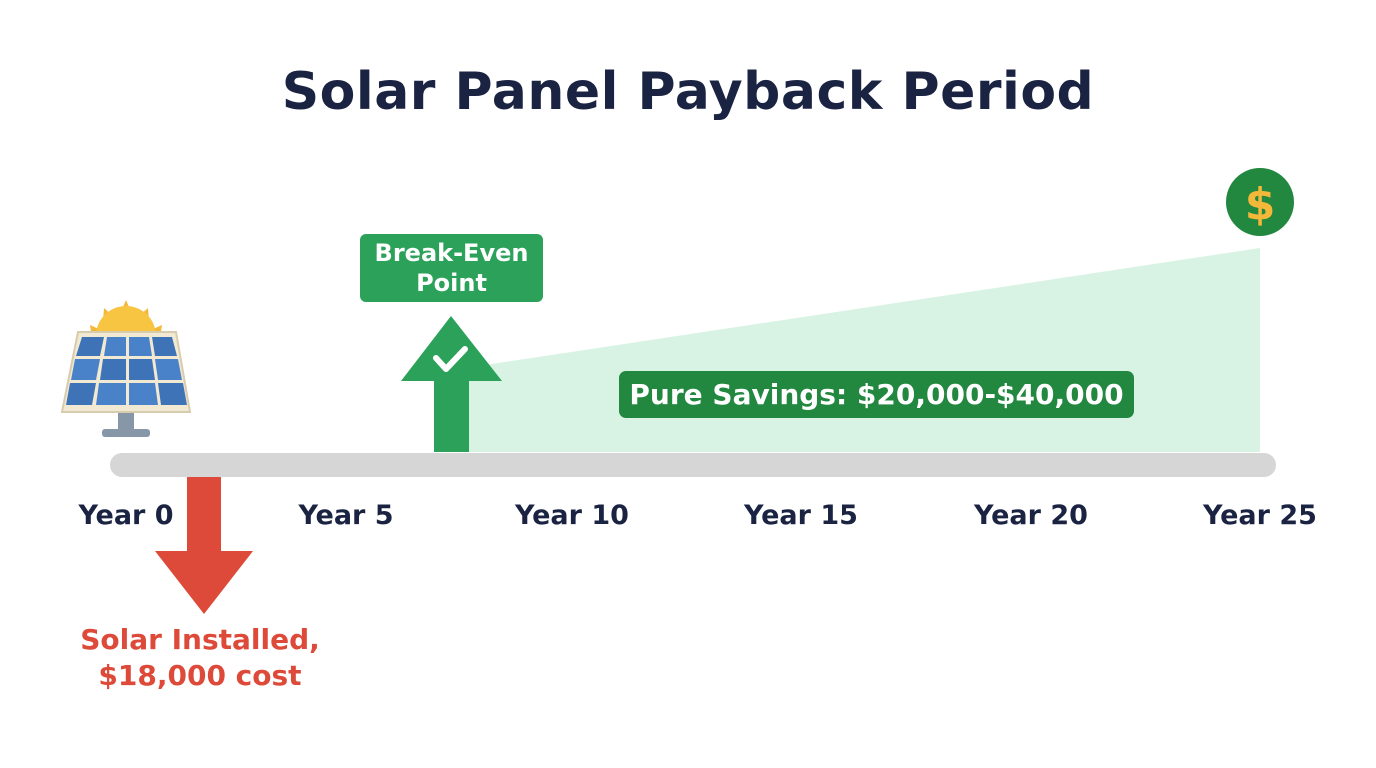  I want to click on arrow-down-icon, so click(204, 545).